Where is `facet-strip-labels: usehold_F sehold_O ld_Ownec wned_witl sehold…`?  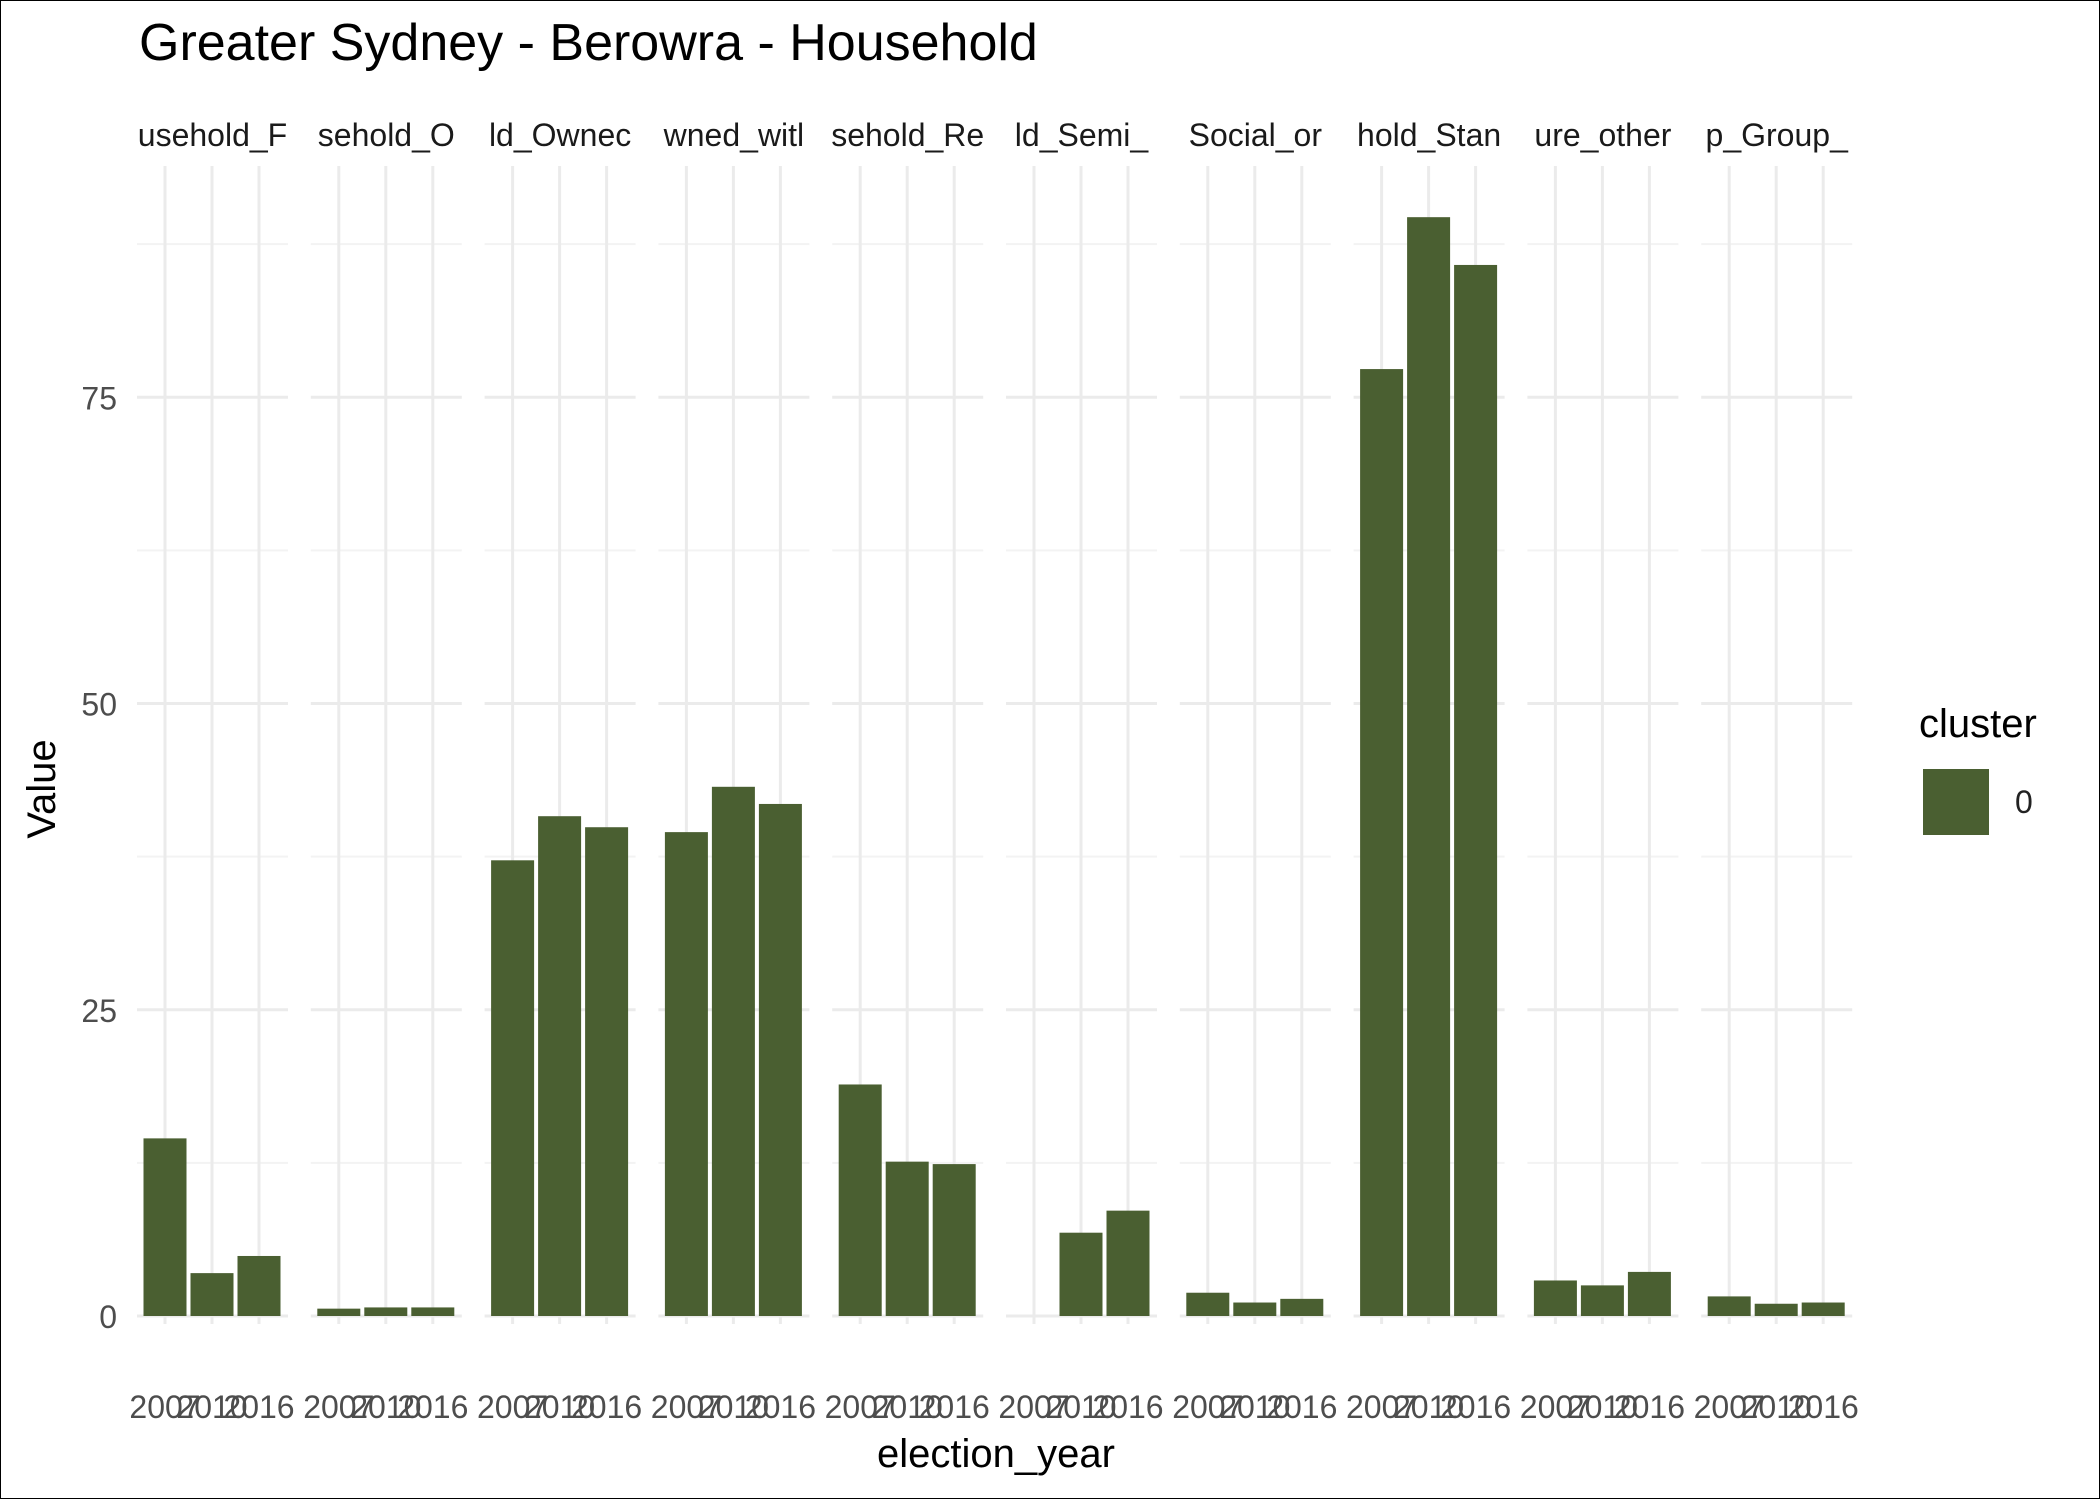
facet-strip-labels: usehold_F sehold_O ld_Ownec wned_witl sehold… is located at coordinates (993, 135).